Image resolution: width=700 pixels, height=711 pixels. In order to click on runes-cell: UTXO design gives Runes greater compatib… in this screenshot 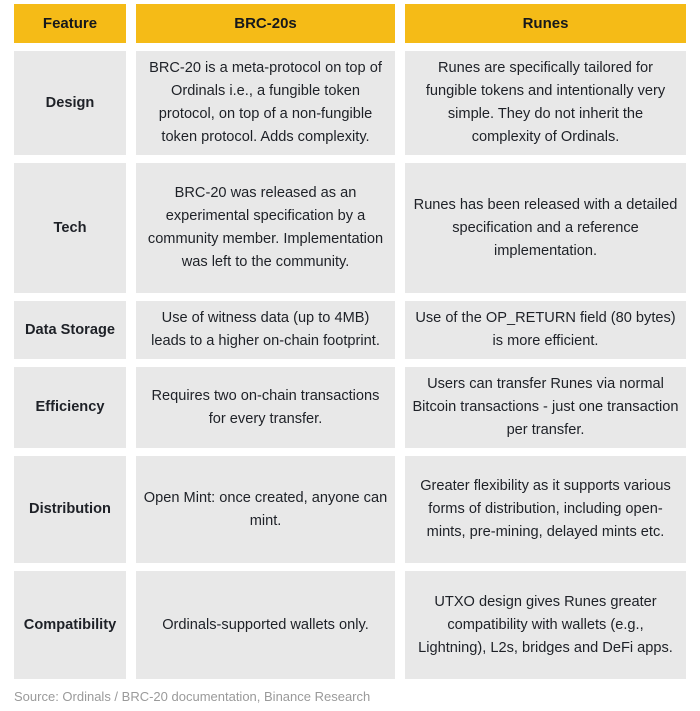, I will do `click(545, 625)`.